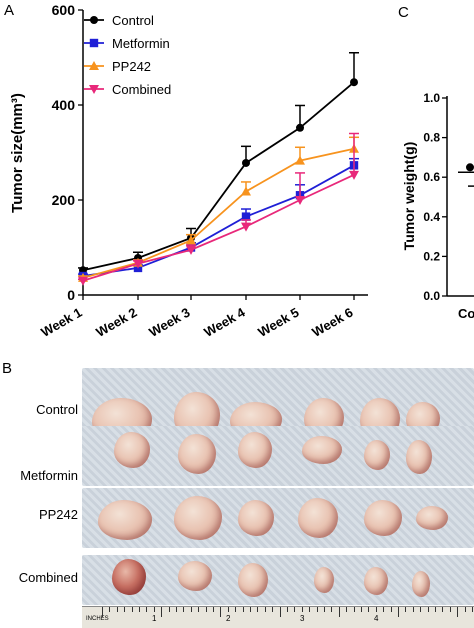 Image resolution: width=474 pixels, height=628 pixels. I want to click on ruler: INCHES 1 2 3 4, so click(278, 617).